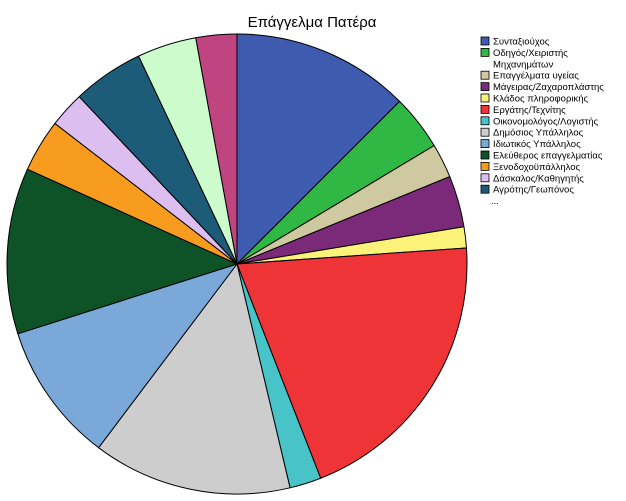 This screenshot has width=626, height=501. I want to click on legend-item-7: Οικονομολόγος/Λογιστής, so click(539, 121).